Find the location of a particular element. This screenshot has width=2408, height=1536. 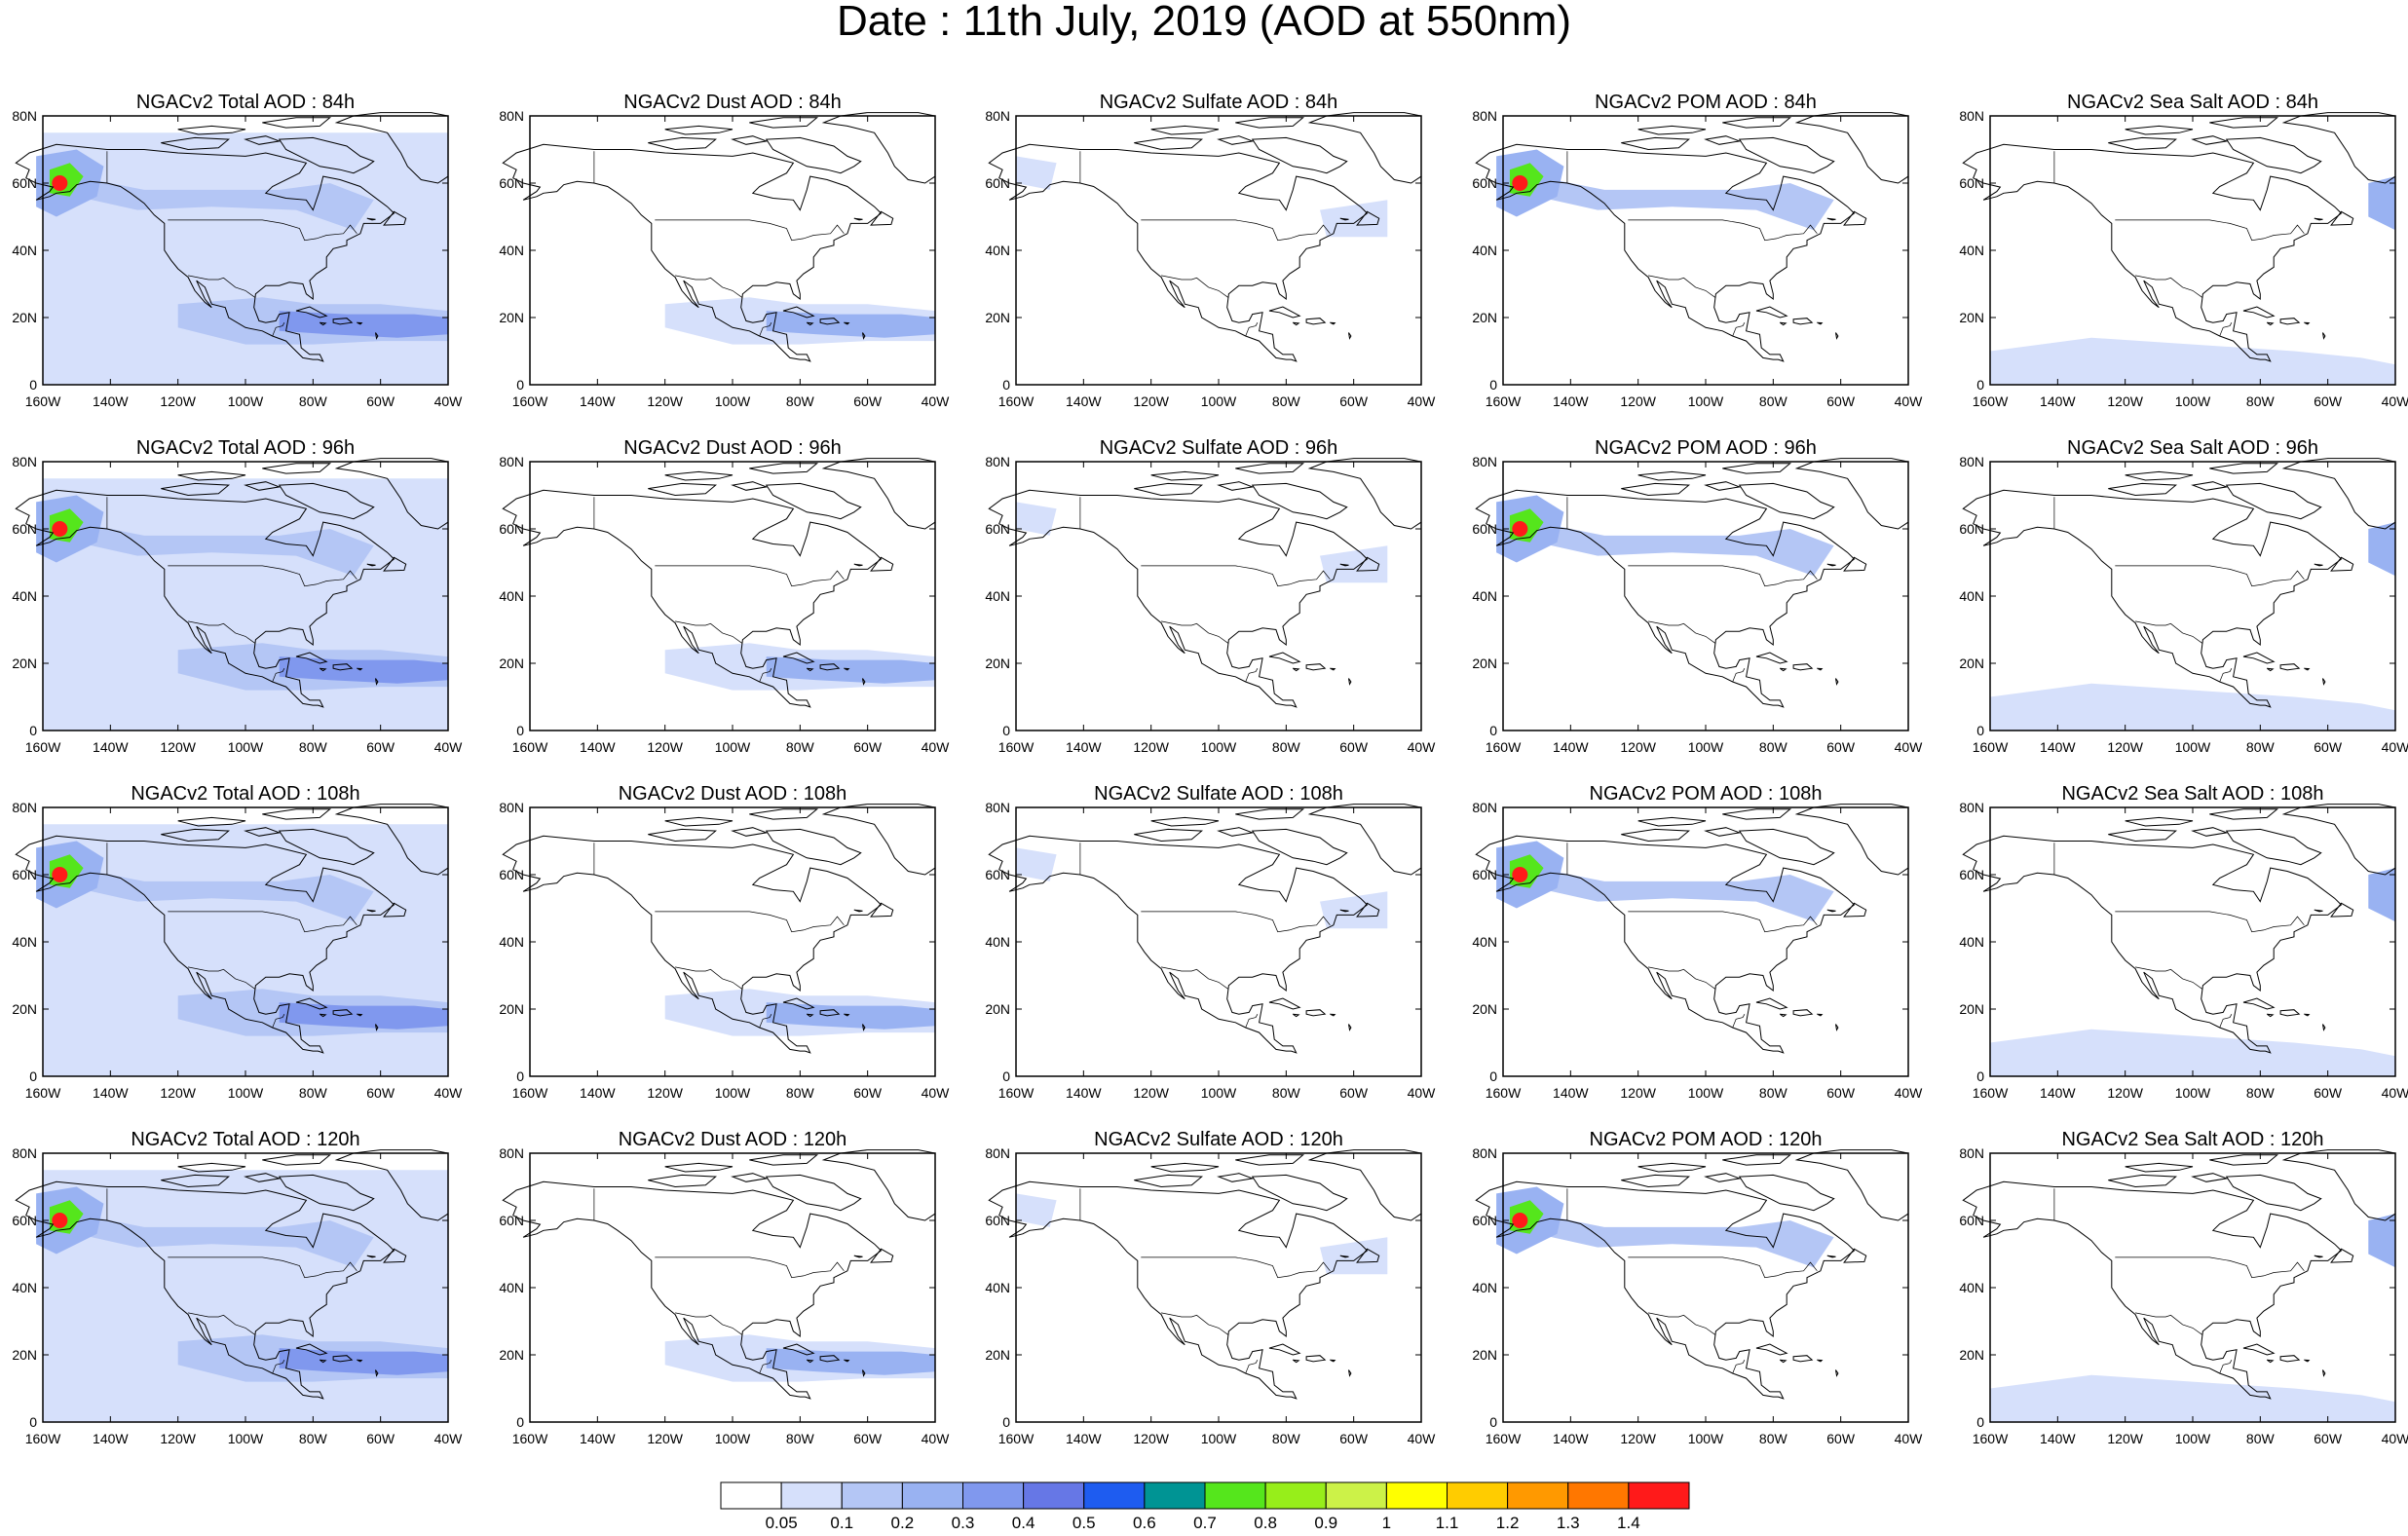

colorbar-level-label: 0.05 is located at coordinates (782, 1523).